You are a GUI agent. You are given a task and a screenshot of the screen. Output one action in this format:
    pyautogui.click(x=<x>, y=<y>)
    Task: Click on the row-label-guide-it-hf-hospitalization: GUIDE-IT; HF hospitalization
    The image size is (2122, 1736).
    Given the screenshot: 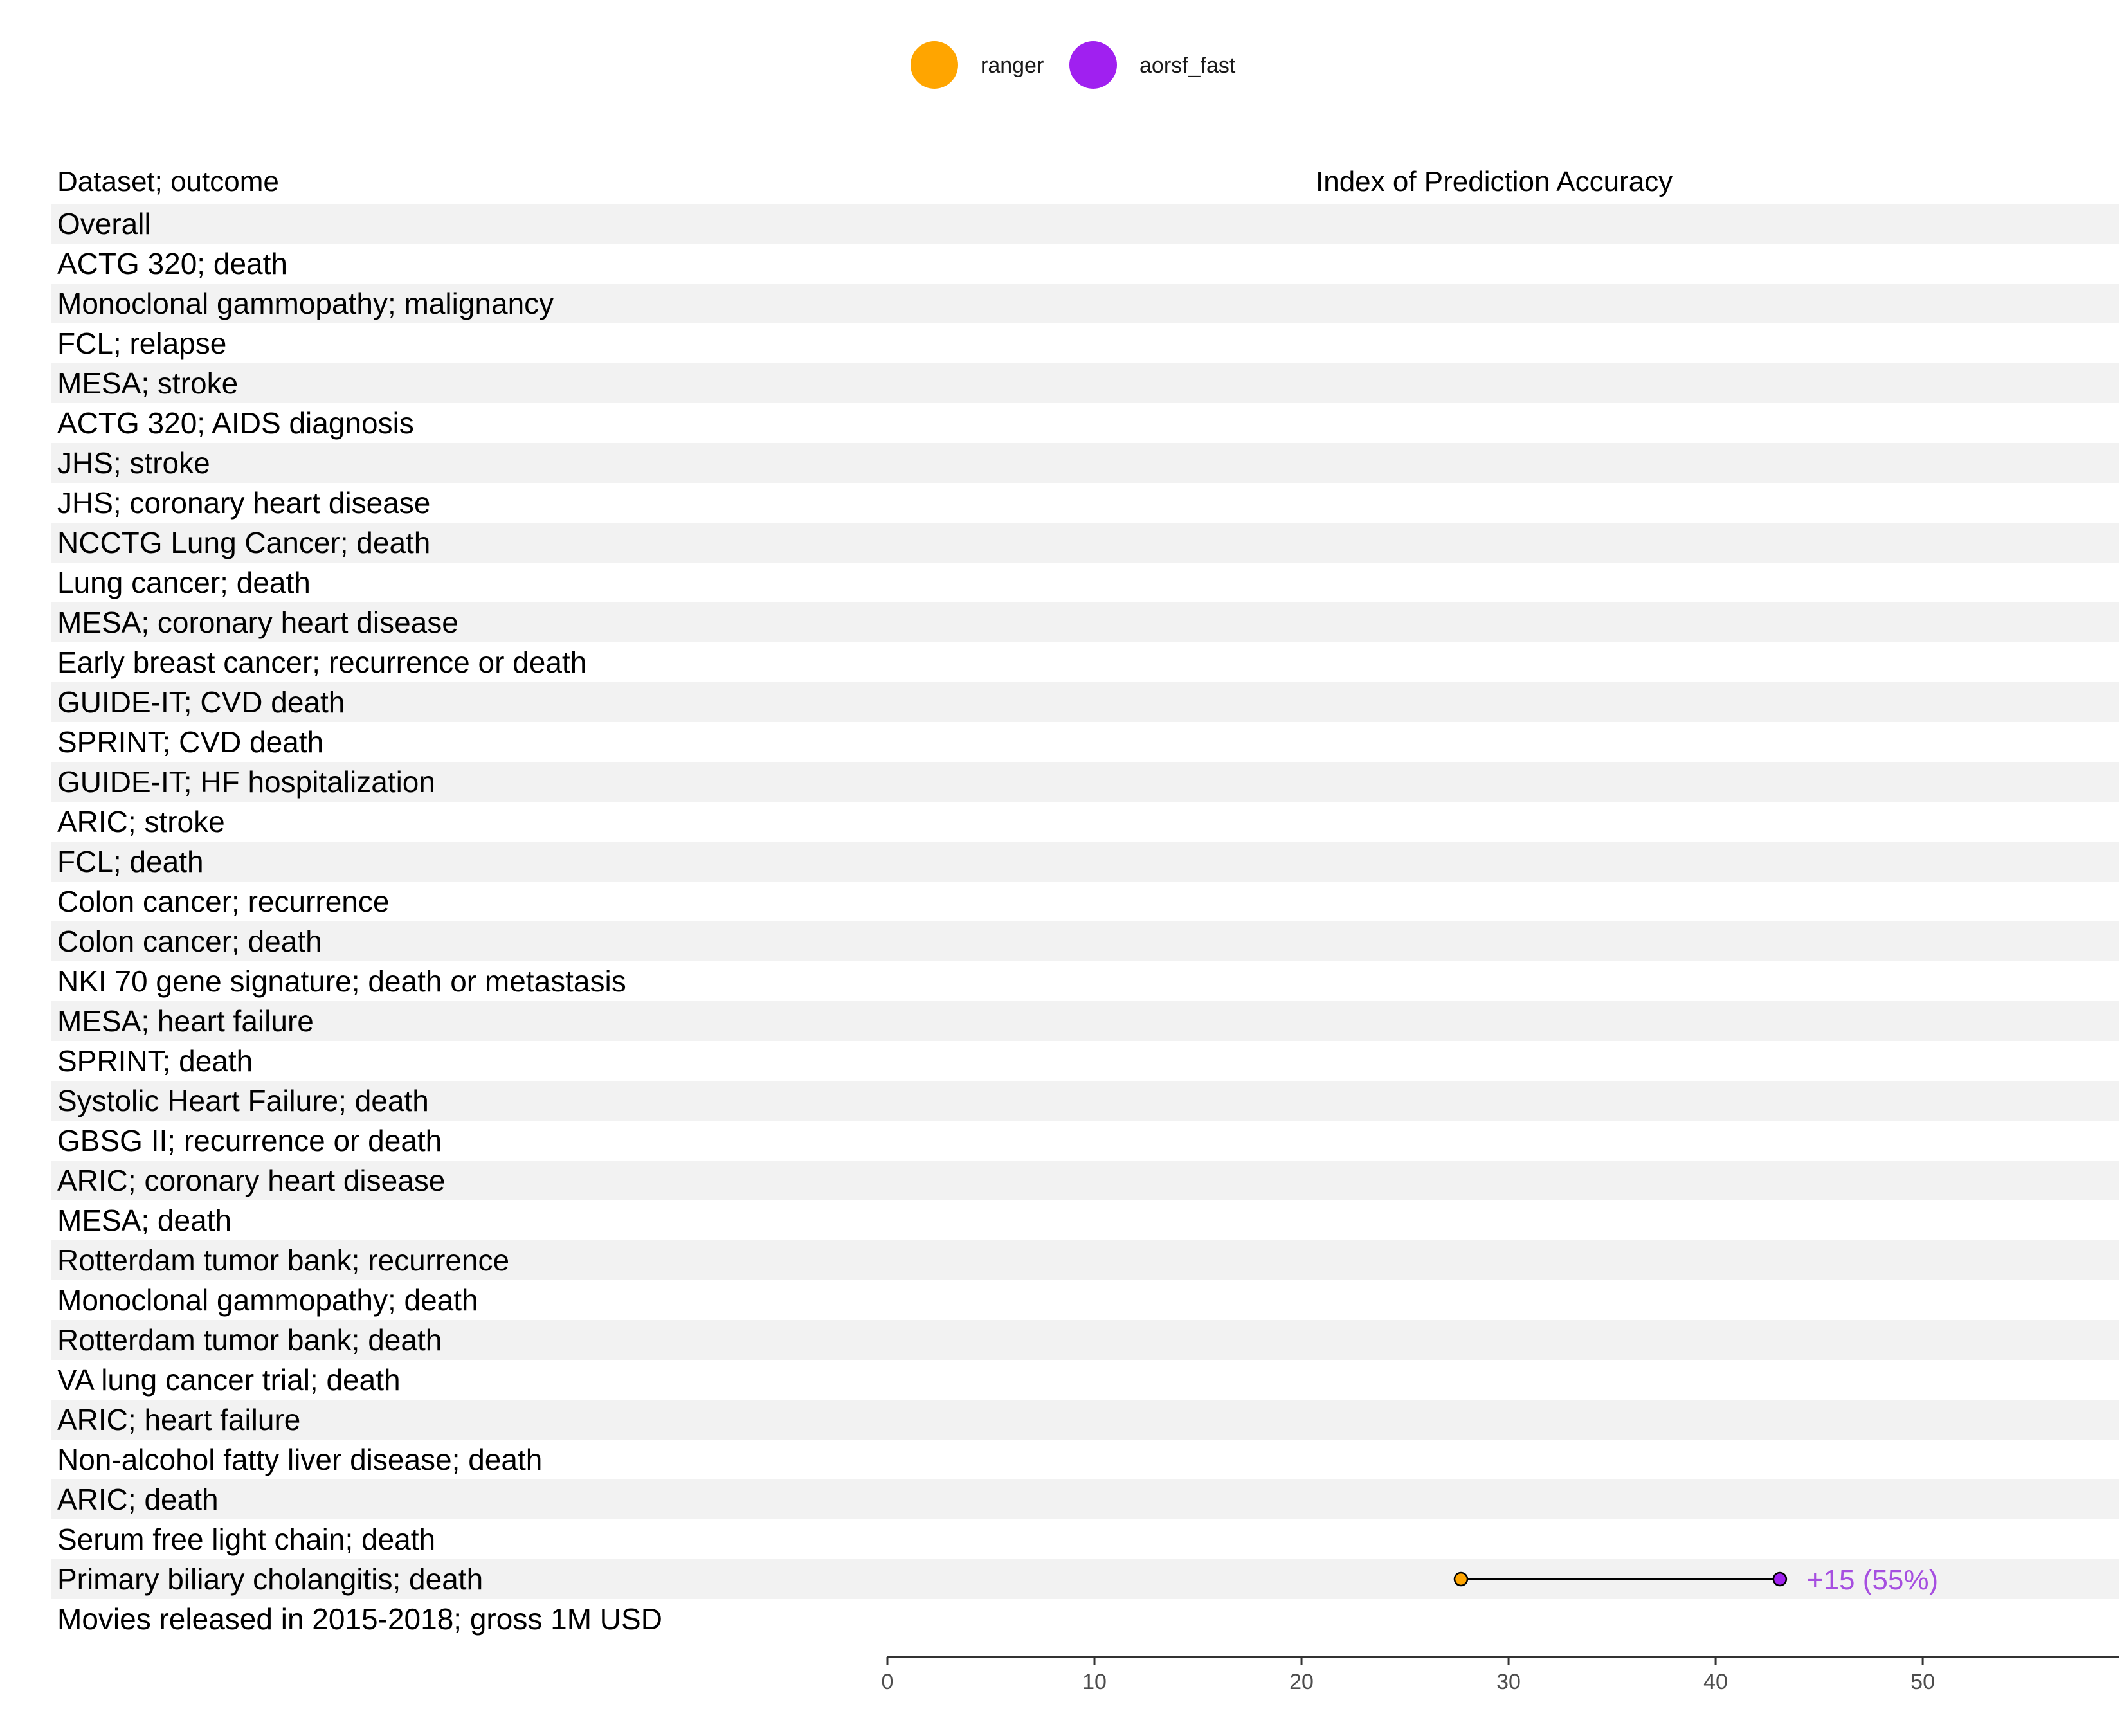 What is the action you would take?
    pyautogui.click(x=246, y=782)
    